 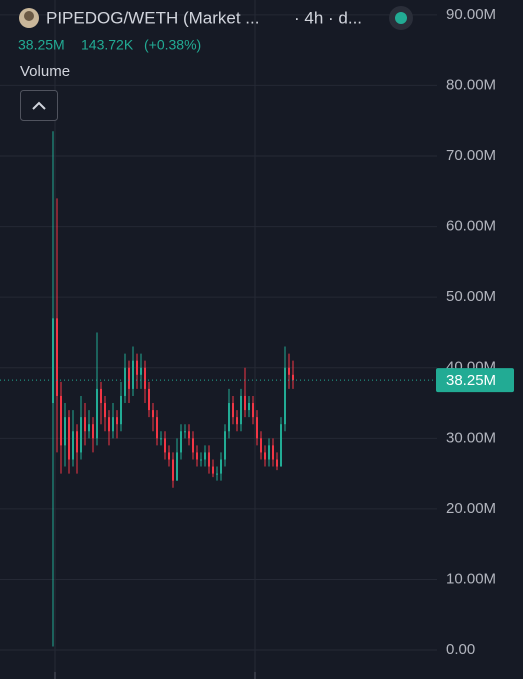 I want to click on y-tick-label: 30.00M, so click(x=471, y=437).